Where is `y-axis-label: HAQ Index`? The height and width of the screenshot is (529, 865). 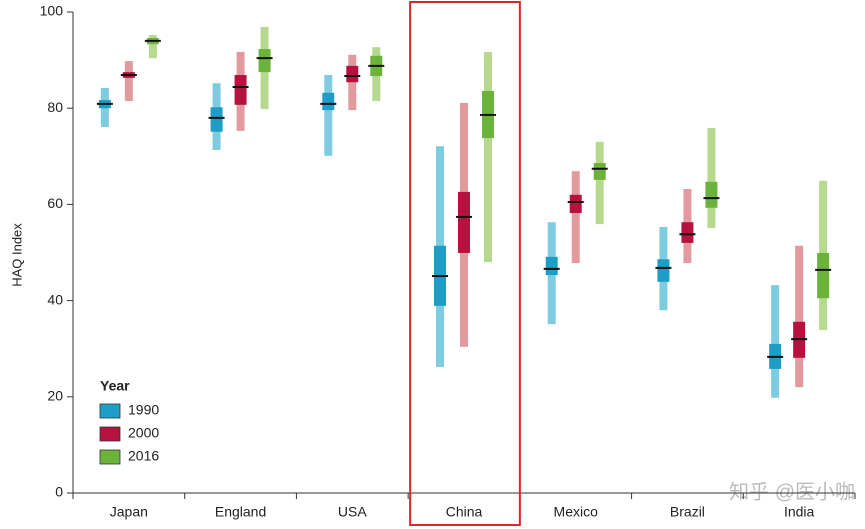 y-axis-label: HAQ Index is located at coordinates (16, 255).